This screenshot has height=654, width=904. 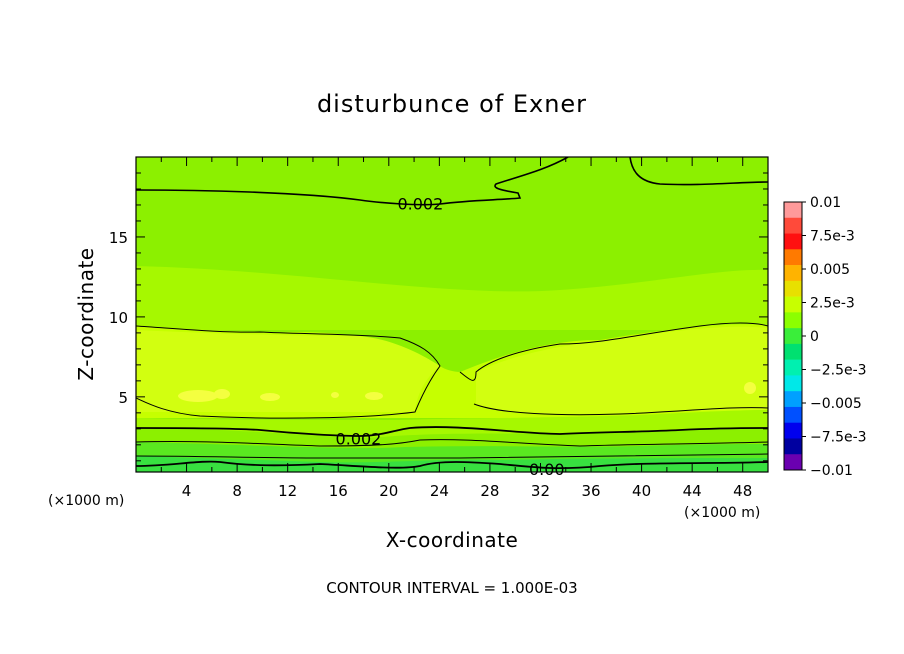 I want to click on x-tick-label: 28, so click(x=489, y=491).